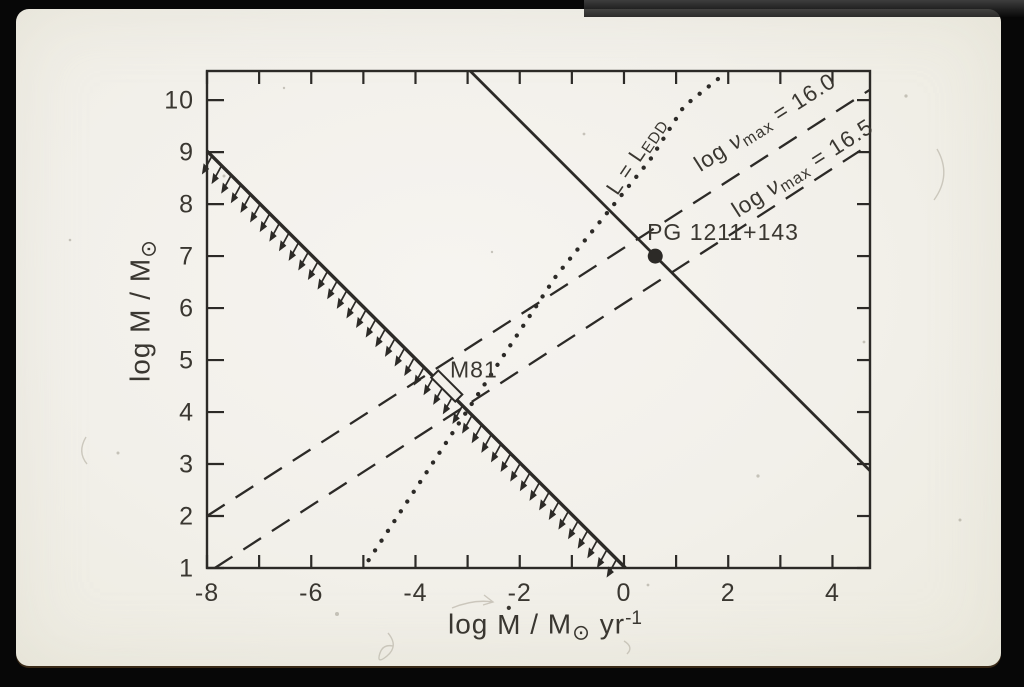 The image size is (1024, 687). What do you see at coordinates (179, 101) in the screenshot?
I see `y-tick-label: 10` at bounding box center [179, 101].